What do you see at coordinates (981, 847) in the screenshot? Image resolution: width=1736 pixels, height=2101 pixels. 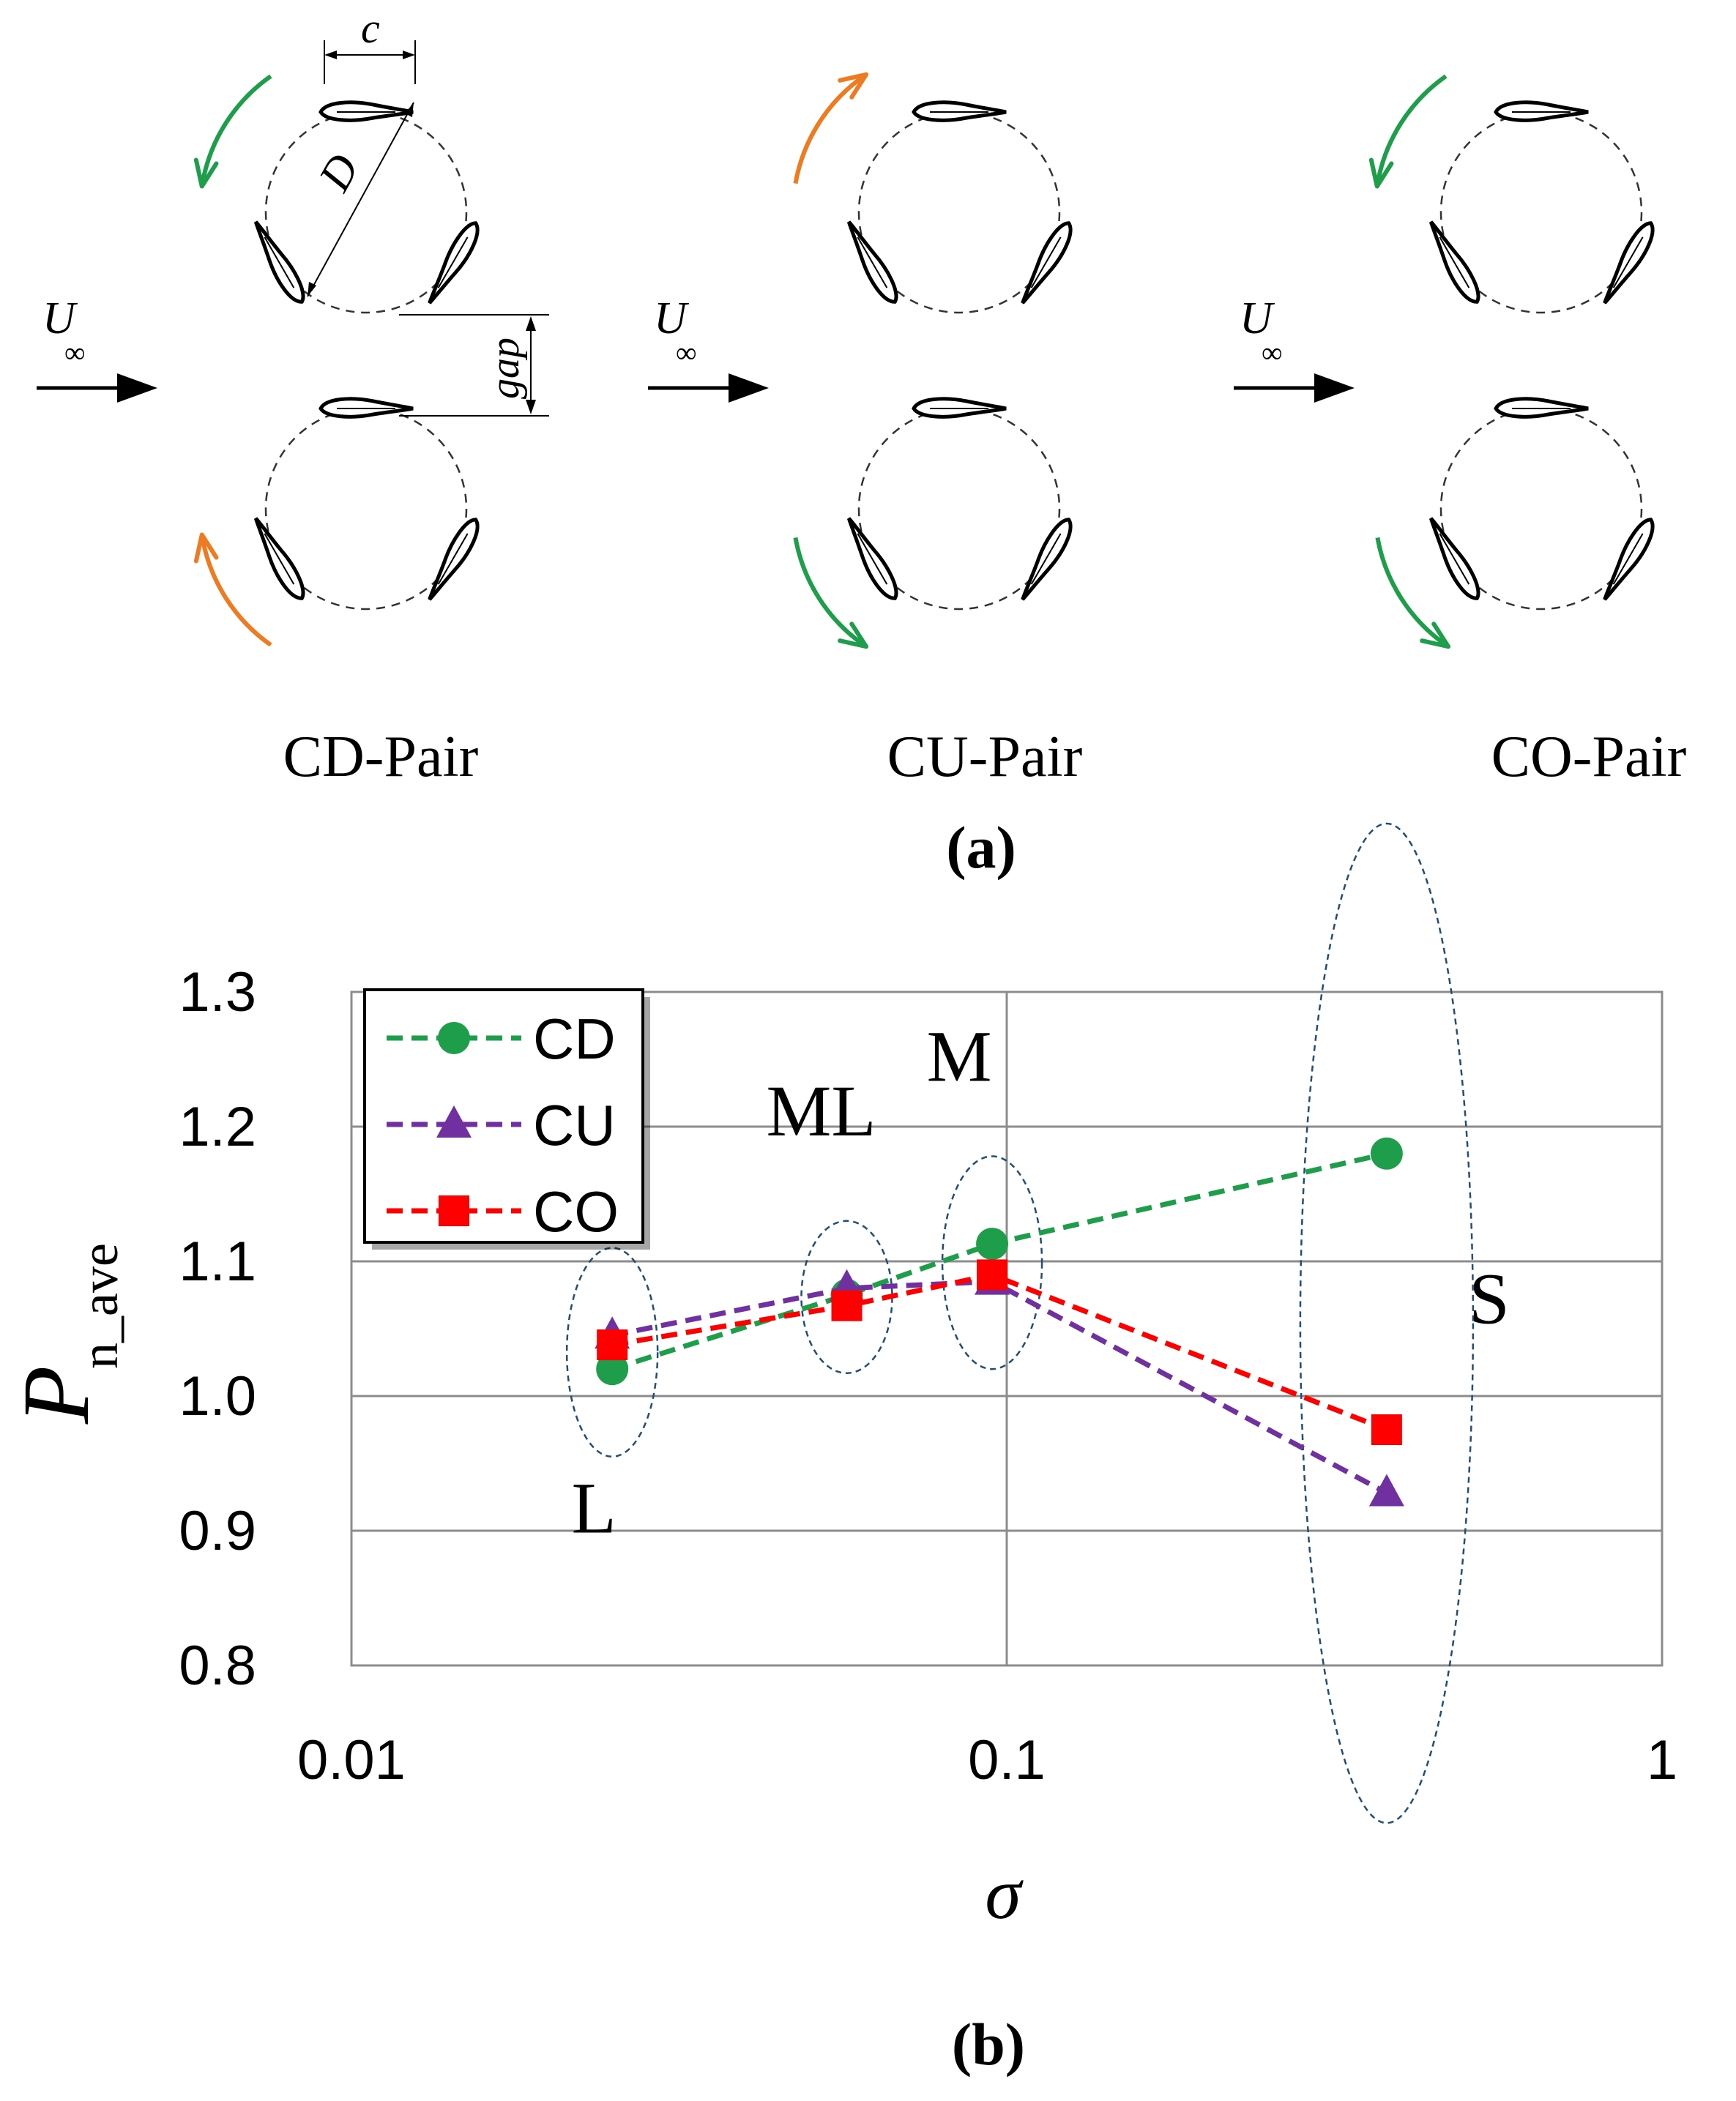 I see `caption-a: (a)` at bounding box center [981, 847].